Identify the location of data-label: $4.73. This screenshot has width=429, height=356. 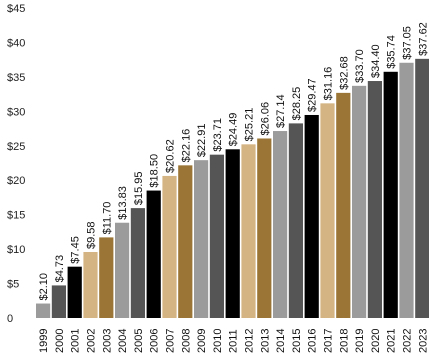
(60, 269).